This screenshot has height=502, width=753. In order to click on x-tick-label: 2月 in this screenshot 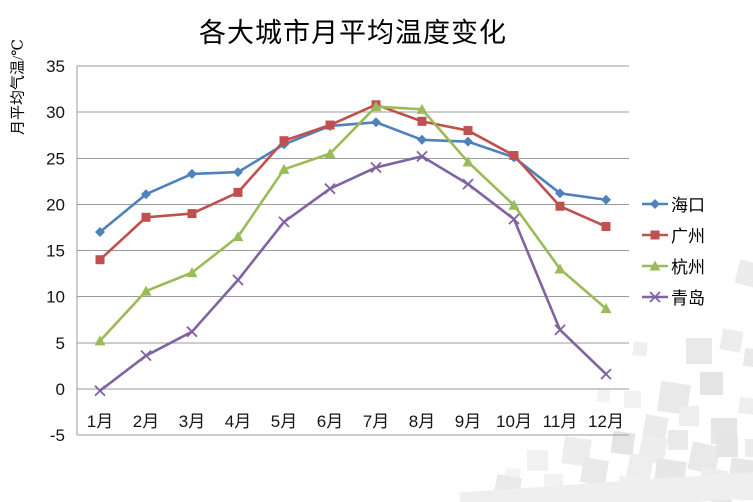, I will do `click(146, 421)`.